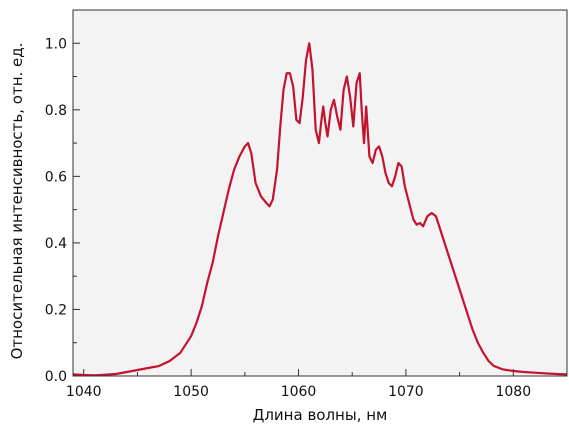 The width and height of the screenshot is (569, 428). Describe the element at coordinates (56, 44) in the screenshot. I see `y-tick-label: 1.0` at that location.